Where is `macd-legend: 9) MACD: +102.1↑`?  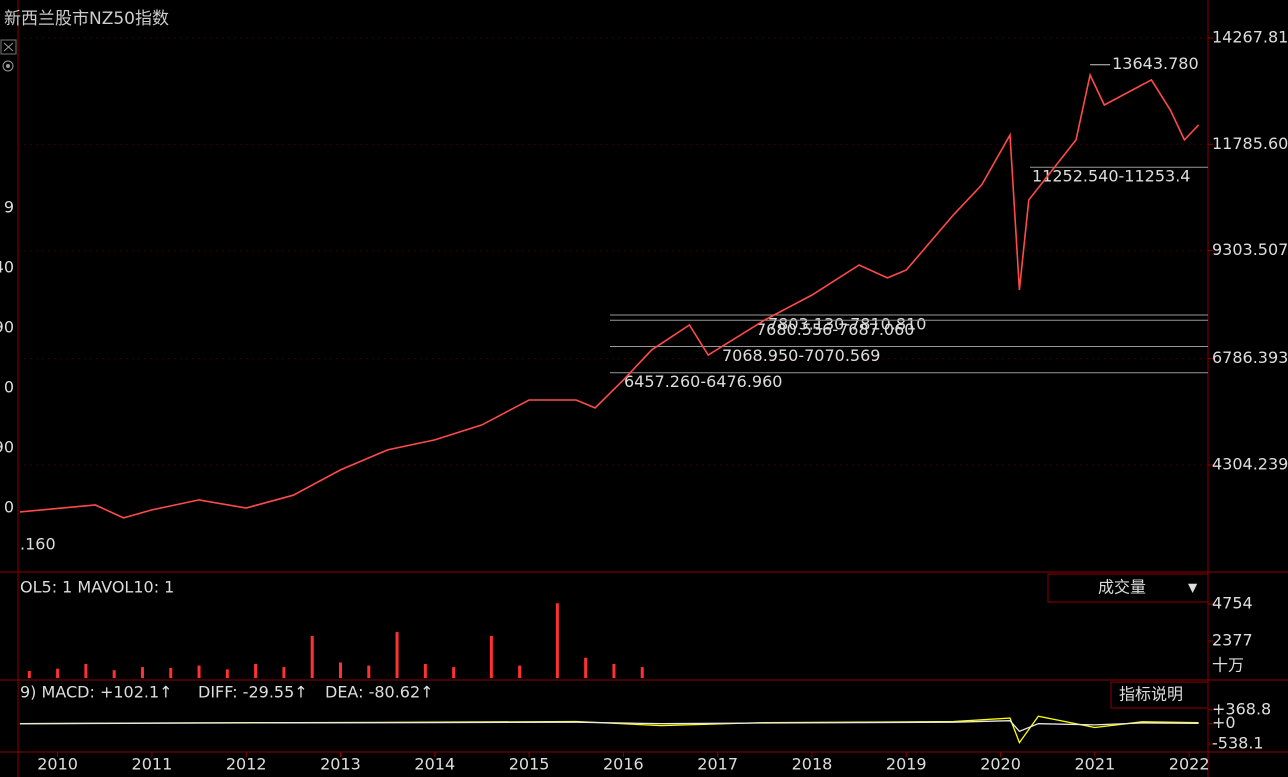 macd-legend: 9) MACD: +102.1↑ is located at coordinates (96, 692).